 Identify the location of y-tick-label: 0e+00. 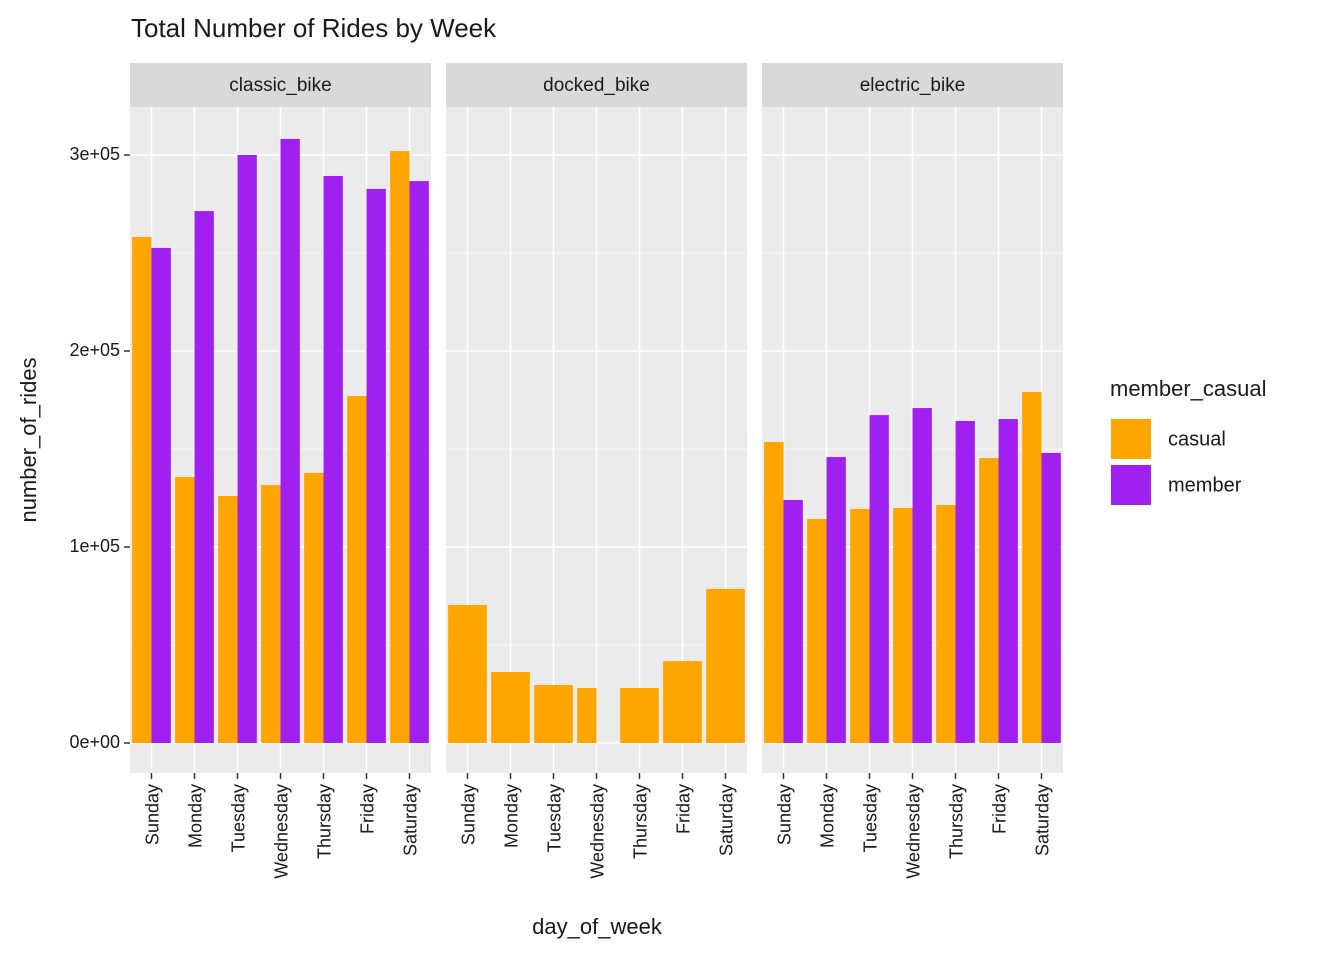
(94, 742).